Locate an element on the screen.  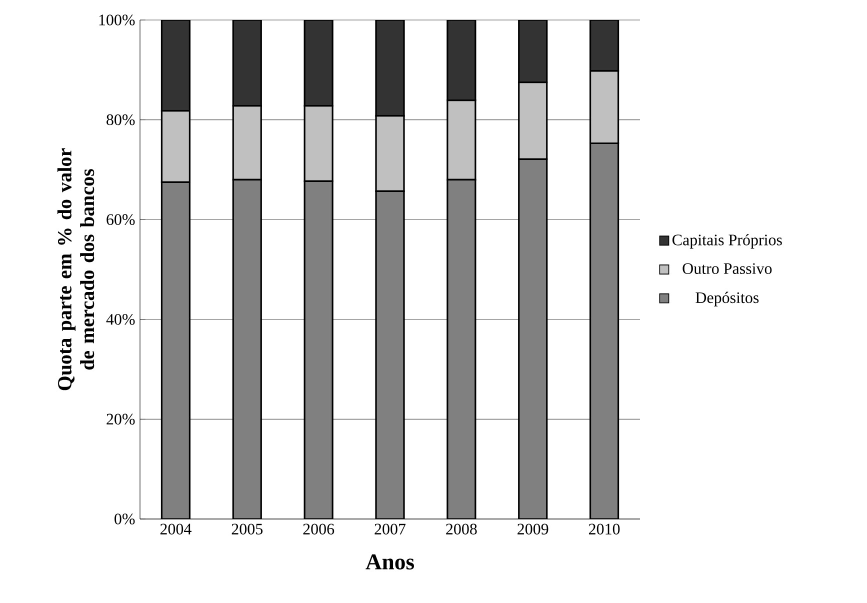
x-tick-label: 2006 is located at coordinates (318, 529).